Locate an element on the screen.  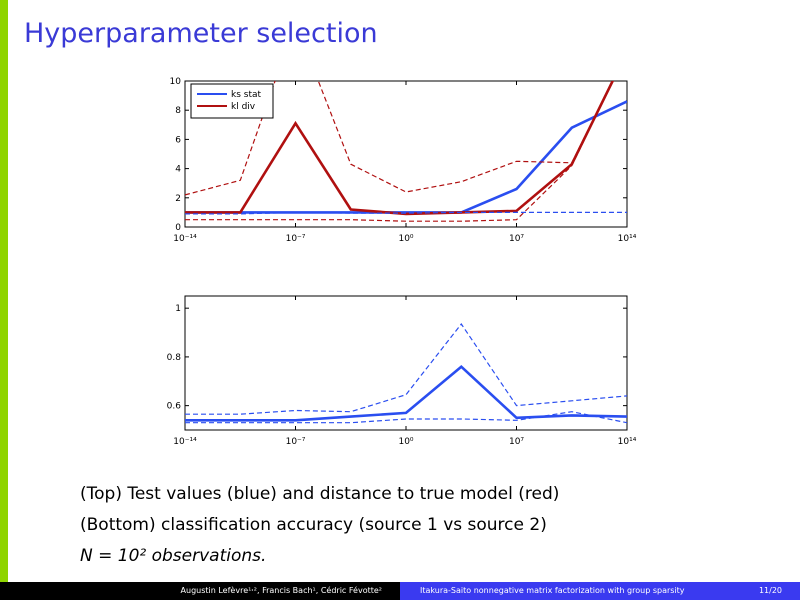
caption-line-3: N = 10² observations. is located at coordinates (173, 556).